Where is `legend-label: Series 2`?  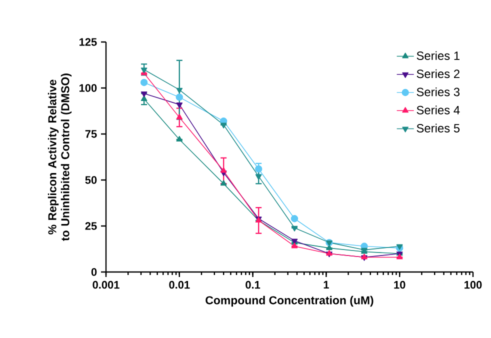 legend-label: Series 2 is located at coordinates (438, 73).